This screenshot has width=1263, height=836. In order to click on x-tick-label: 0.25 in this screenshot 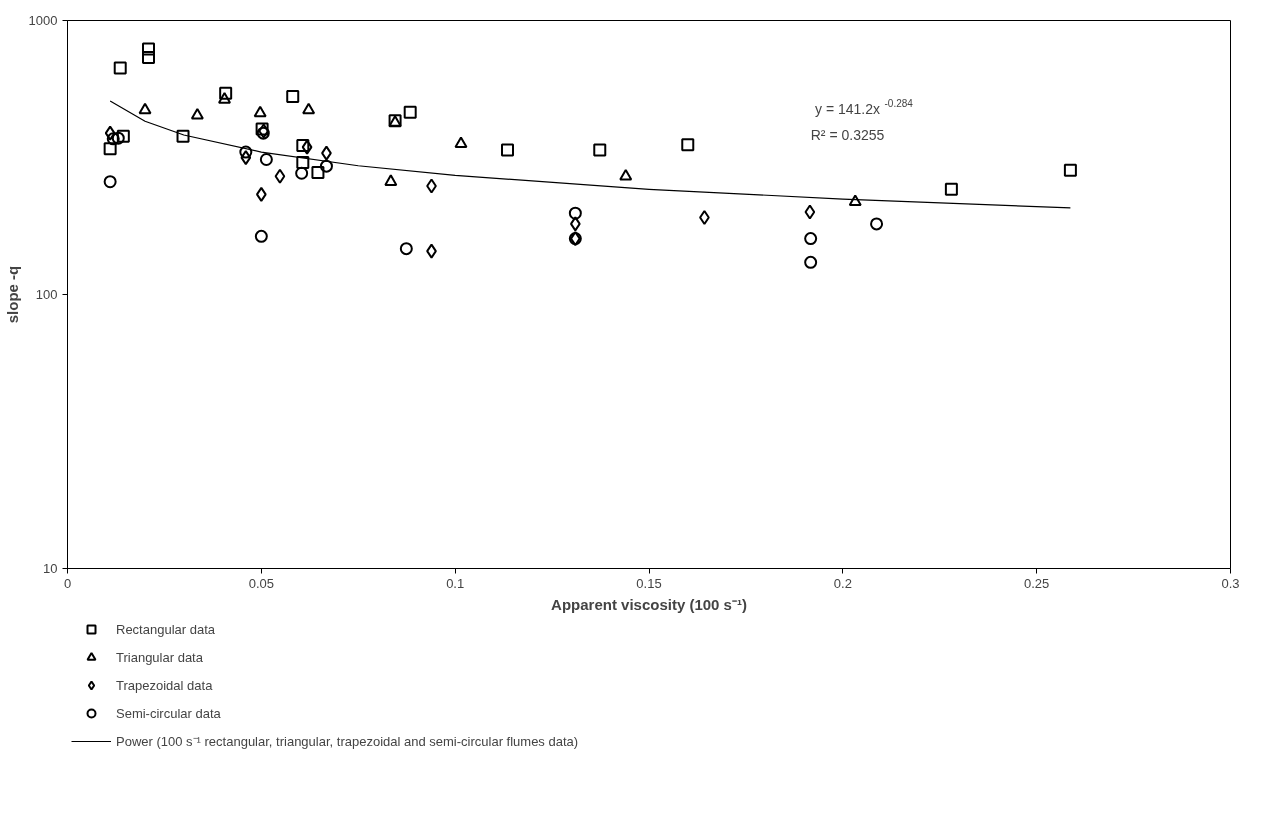, I will do `click(1037, 583)`.